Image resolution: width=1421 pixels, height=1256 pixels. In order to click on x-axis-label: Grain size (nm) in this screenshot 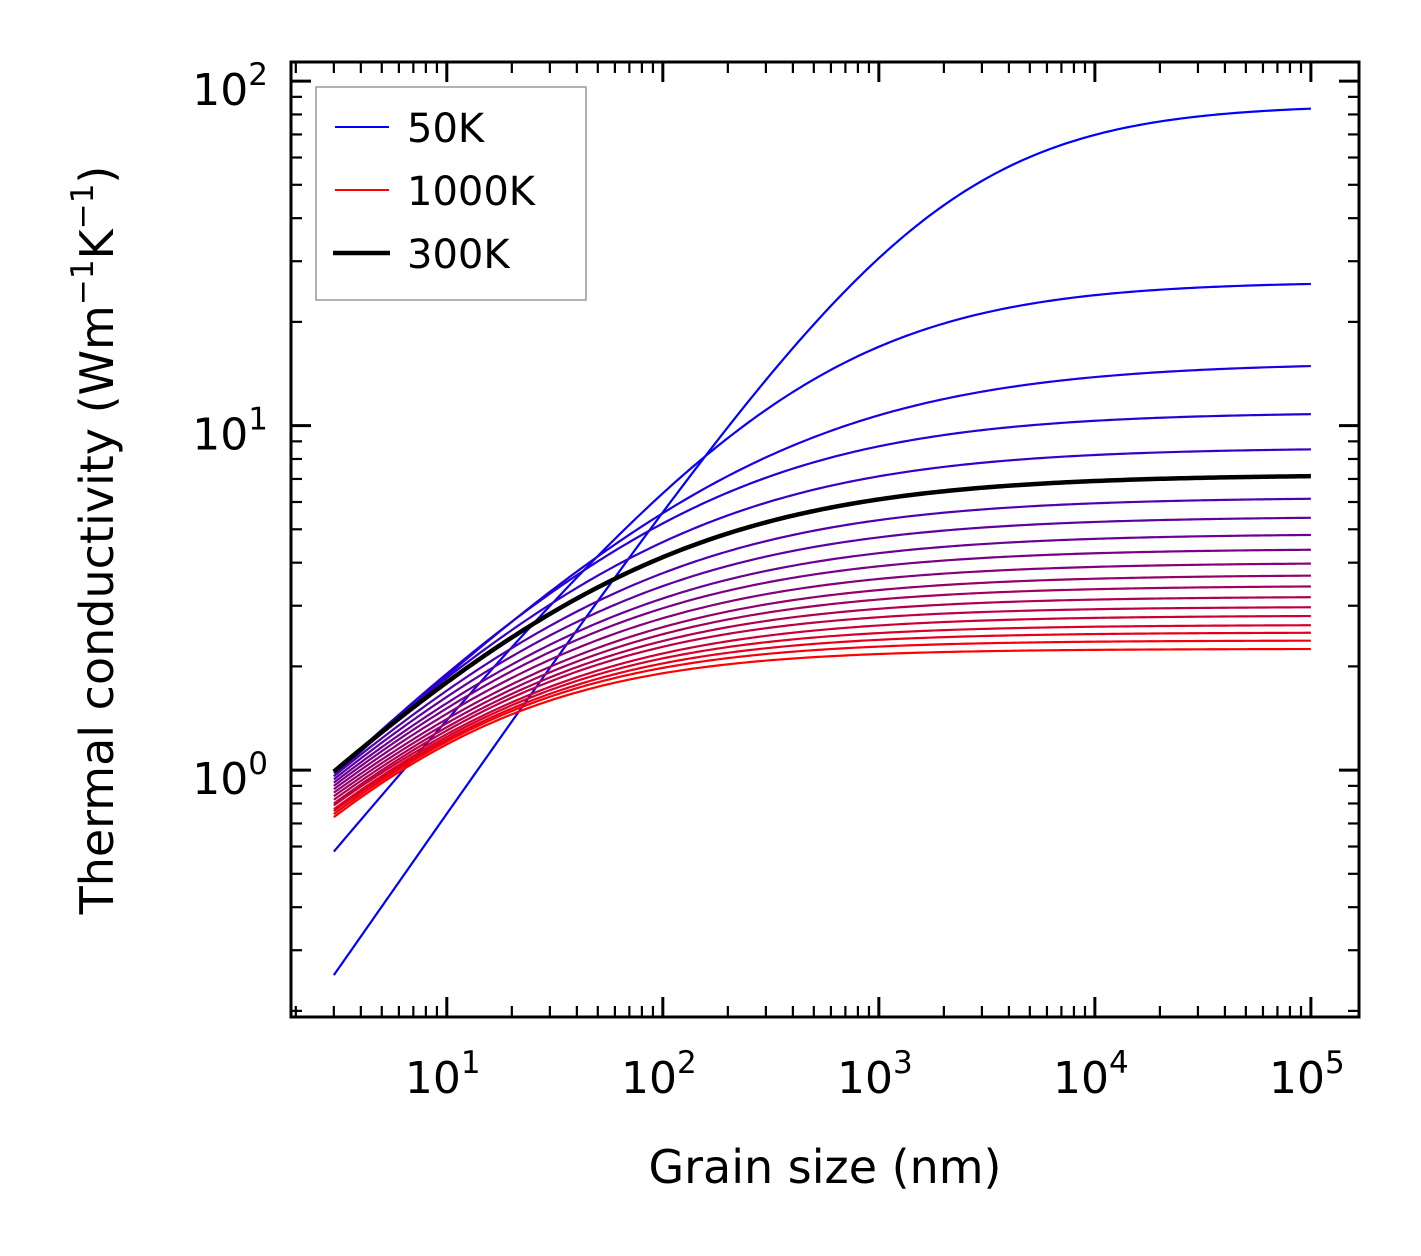, I will do `click(825, 1167)`.